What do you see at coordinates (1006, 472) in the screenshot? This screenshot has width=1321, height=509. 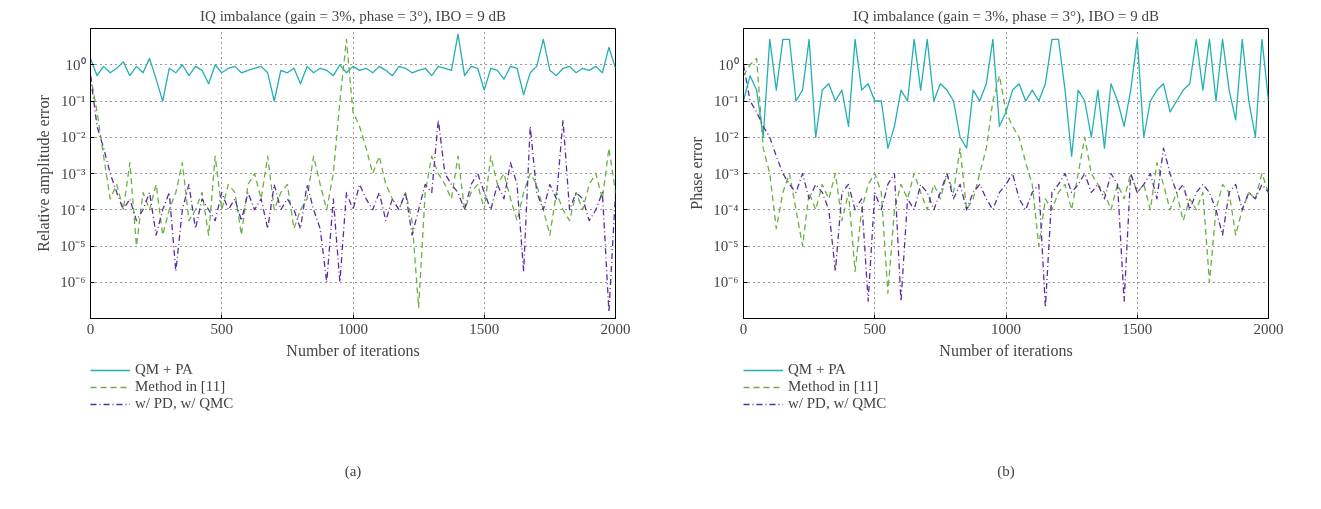 I see `text: (b)` at bounding box center [1006, 472].